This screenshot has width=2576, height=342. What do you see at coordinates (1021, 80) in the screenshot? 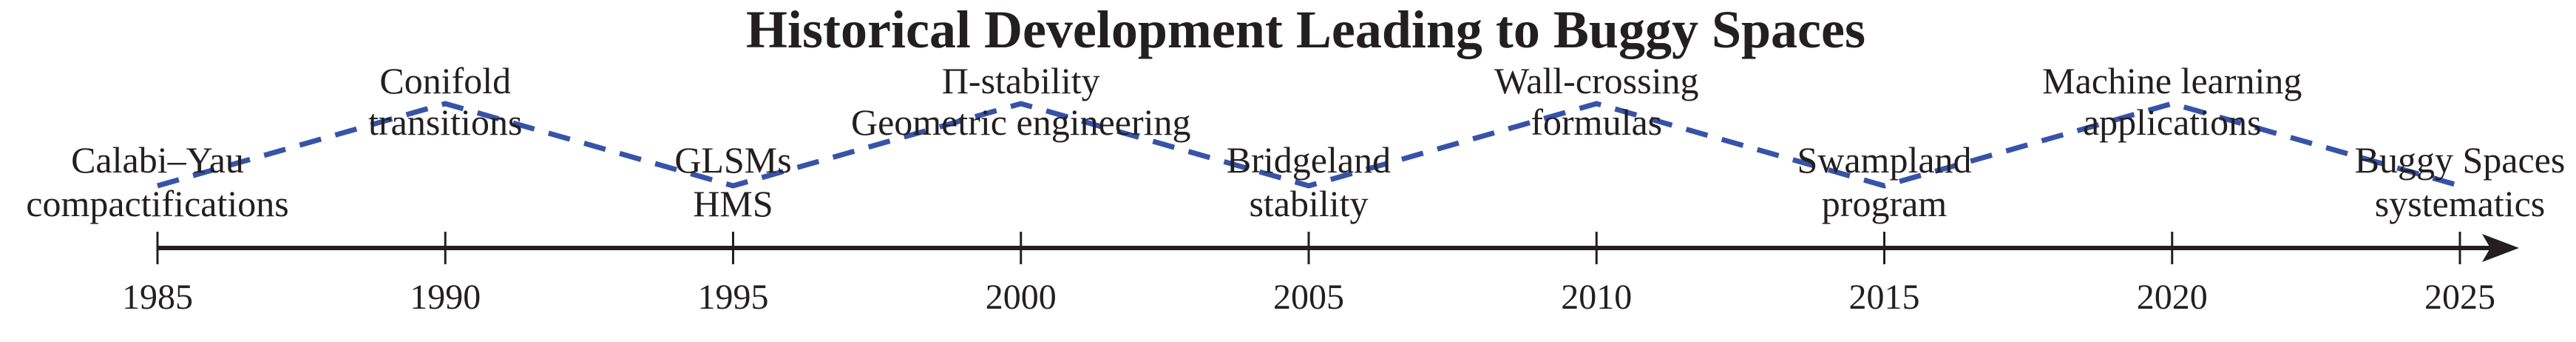
I see `event-label-line: Π-stability` at bounding box center [1021, 80].